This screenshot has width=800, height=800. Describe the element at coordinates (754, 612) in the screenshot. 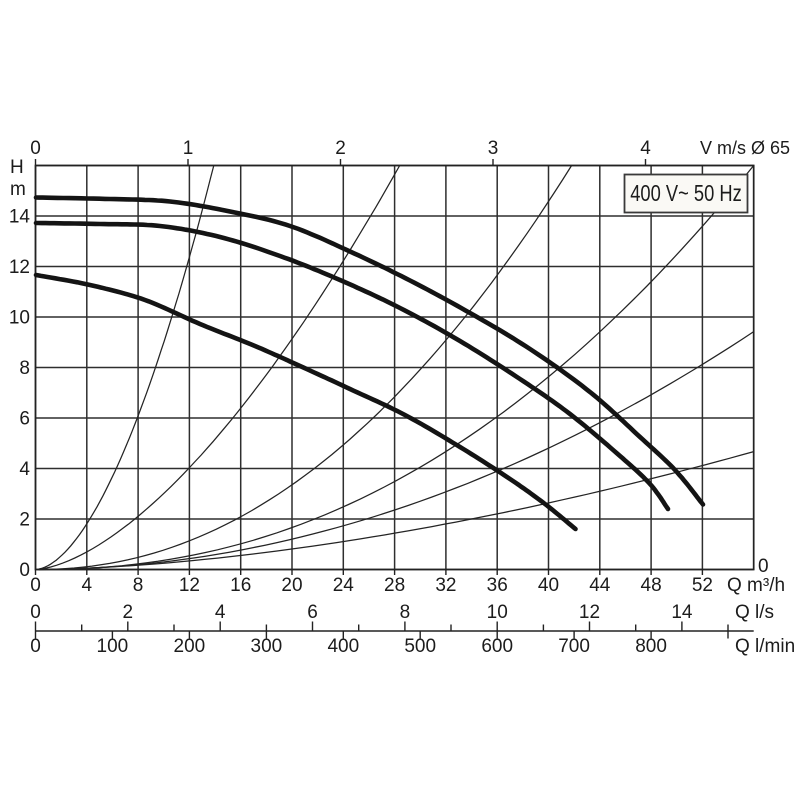

I see `svg-text: Q l/s` at that location.